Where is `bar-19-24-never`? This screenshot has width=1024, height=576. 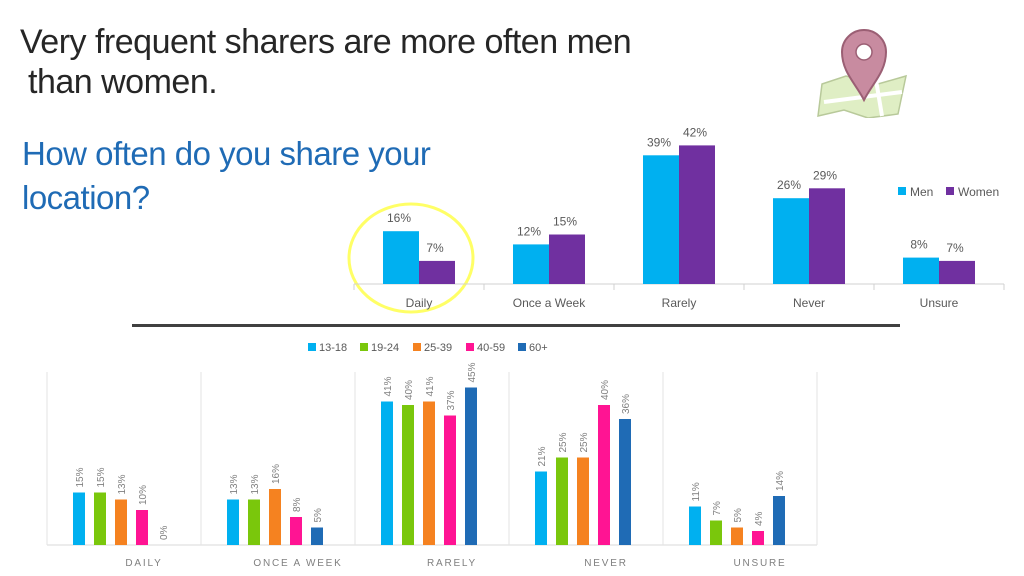 bar-19-24-never is located at coordinates (562, 501).